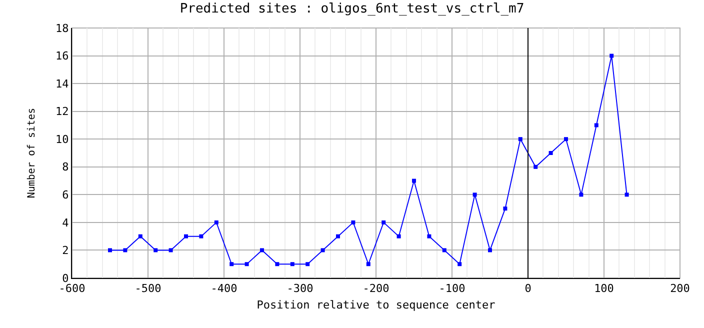 The height and width of the screenshot is (328, 704). I want to click on x-tick-label: 0, so click(528, 289).